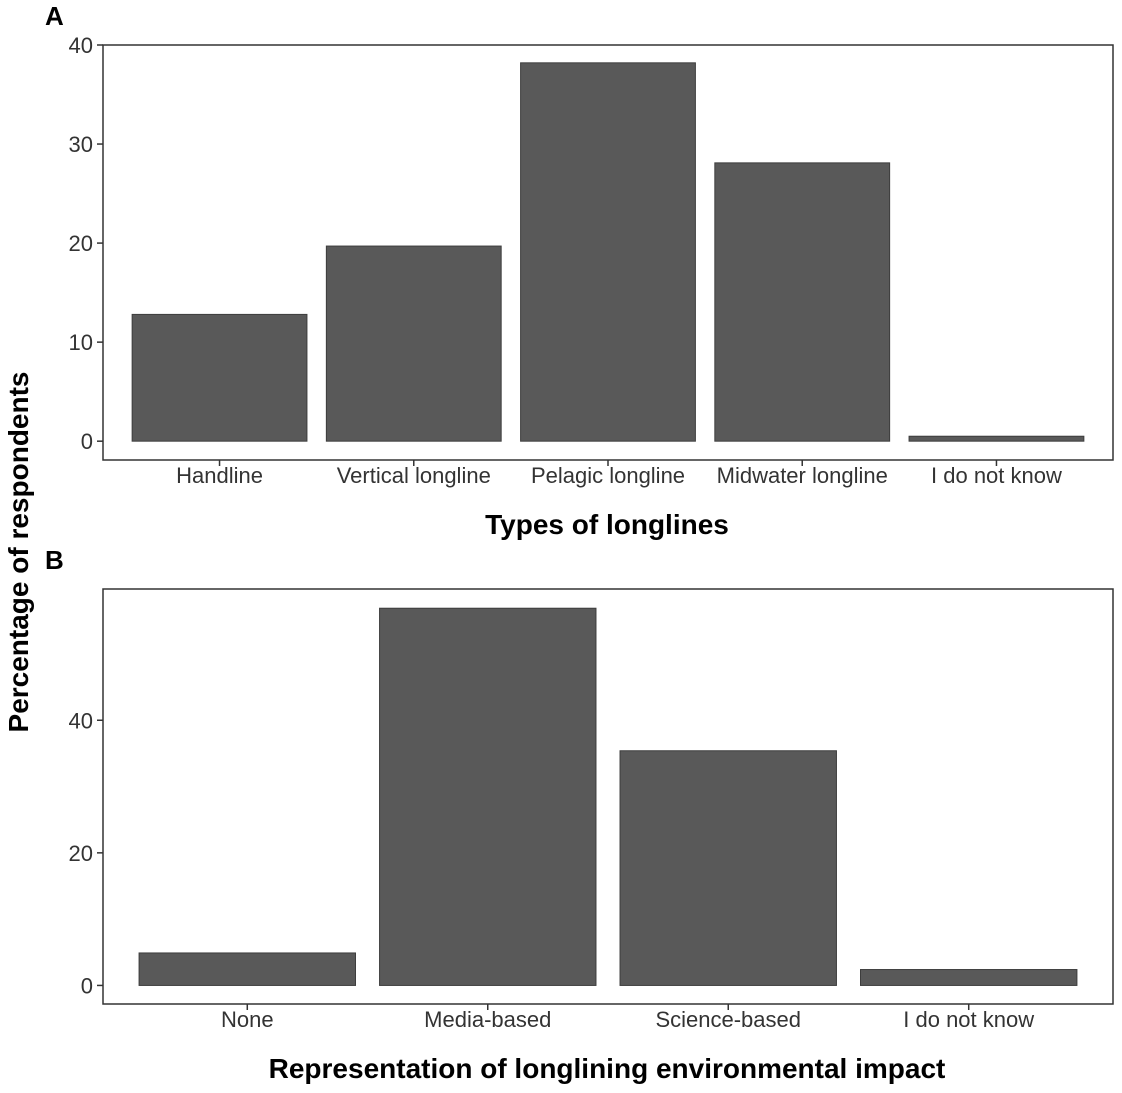 This screenshot has height=1093, width=1122. Describe the element at coordinates (81, 853) in the screenshot. I see `panel-b-y-tick-label-1: 20` at that location.